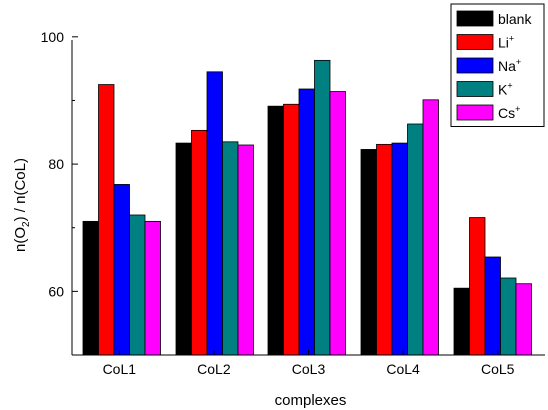  I want to click on legend-label-li: Li+, so click(506, 42).